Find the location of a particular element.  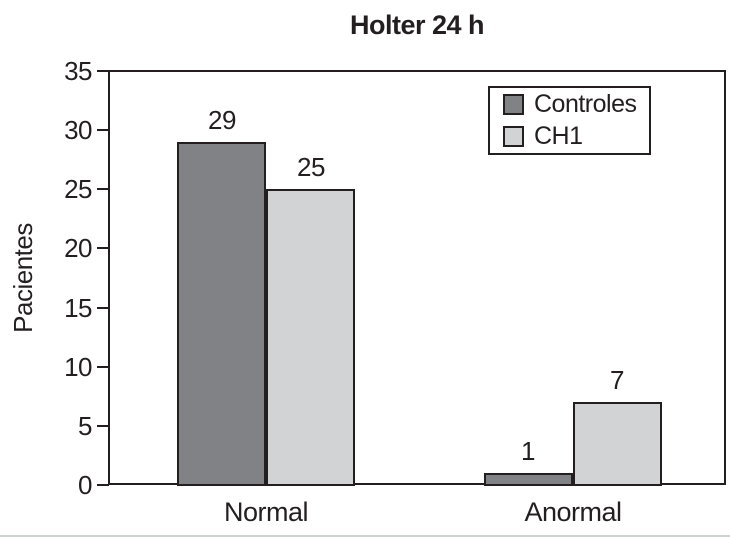

bar-controles-anormal is located at coordinates (528, 479).